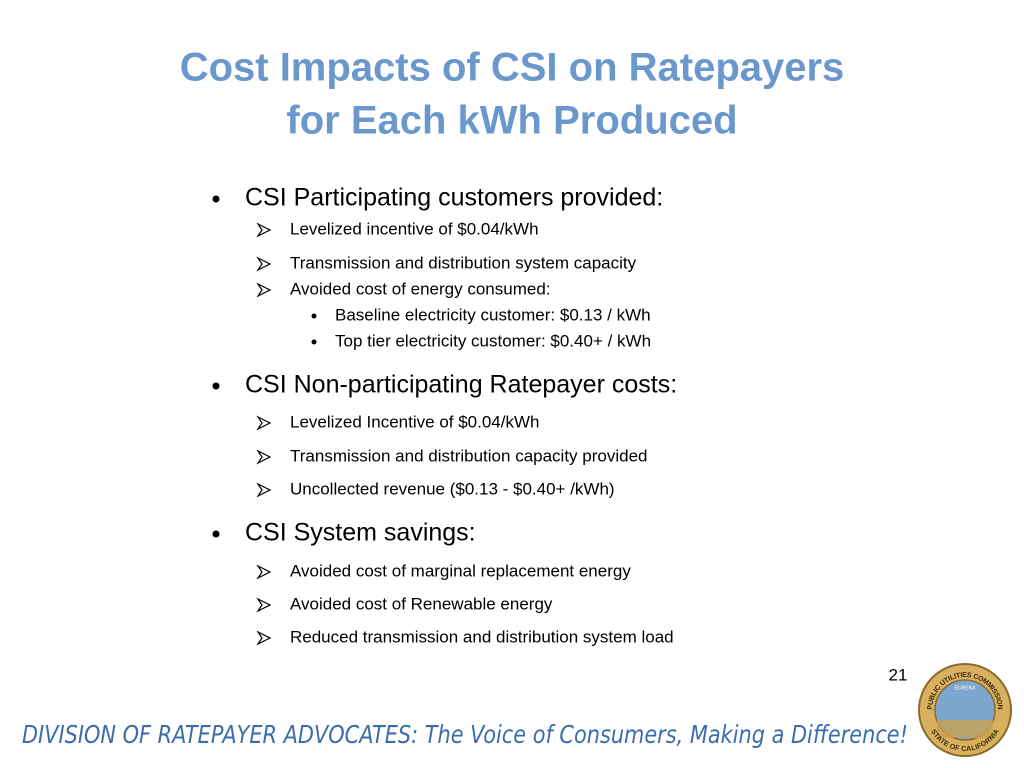 This screenshot has height=768, width=1024. I want to click on page-number: 21, so click(898, 674).